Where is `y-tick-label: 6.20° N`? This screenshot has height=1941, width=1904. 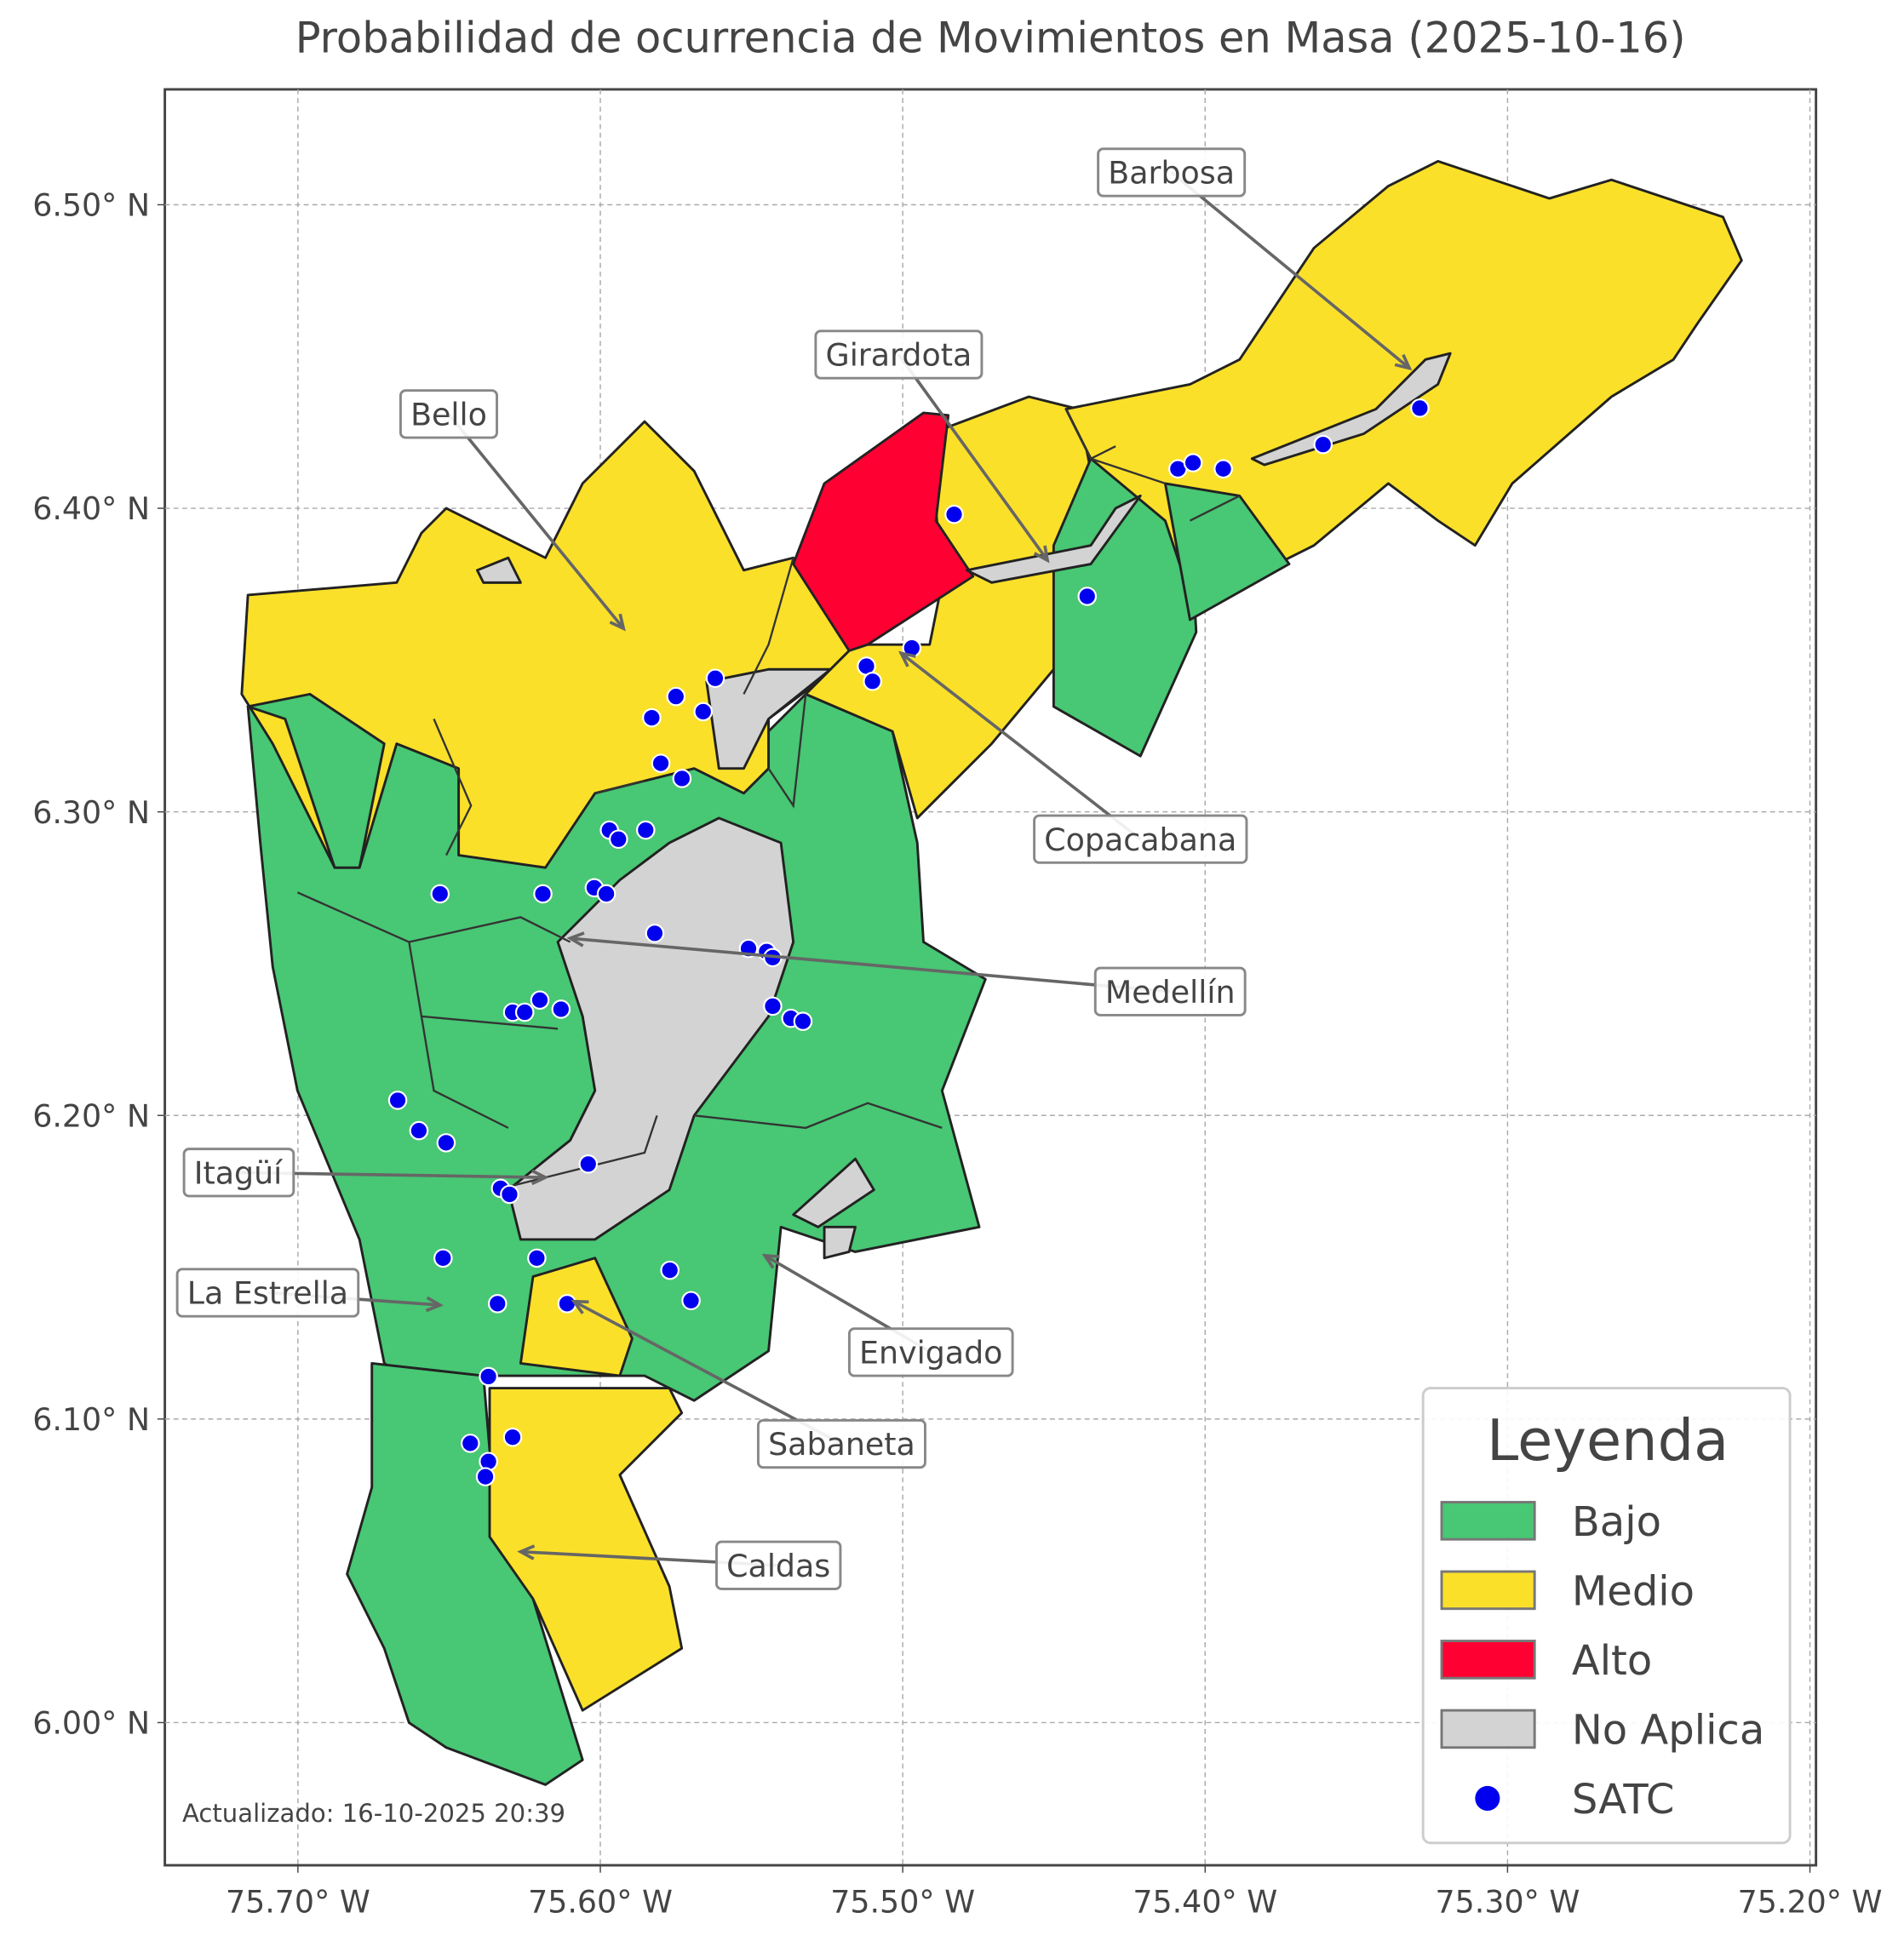 y-tick-label: 6.20° N is located at coordinates (91, 1115).